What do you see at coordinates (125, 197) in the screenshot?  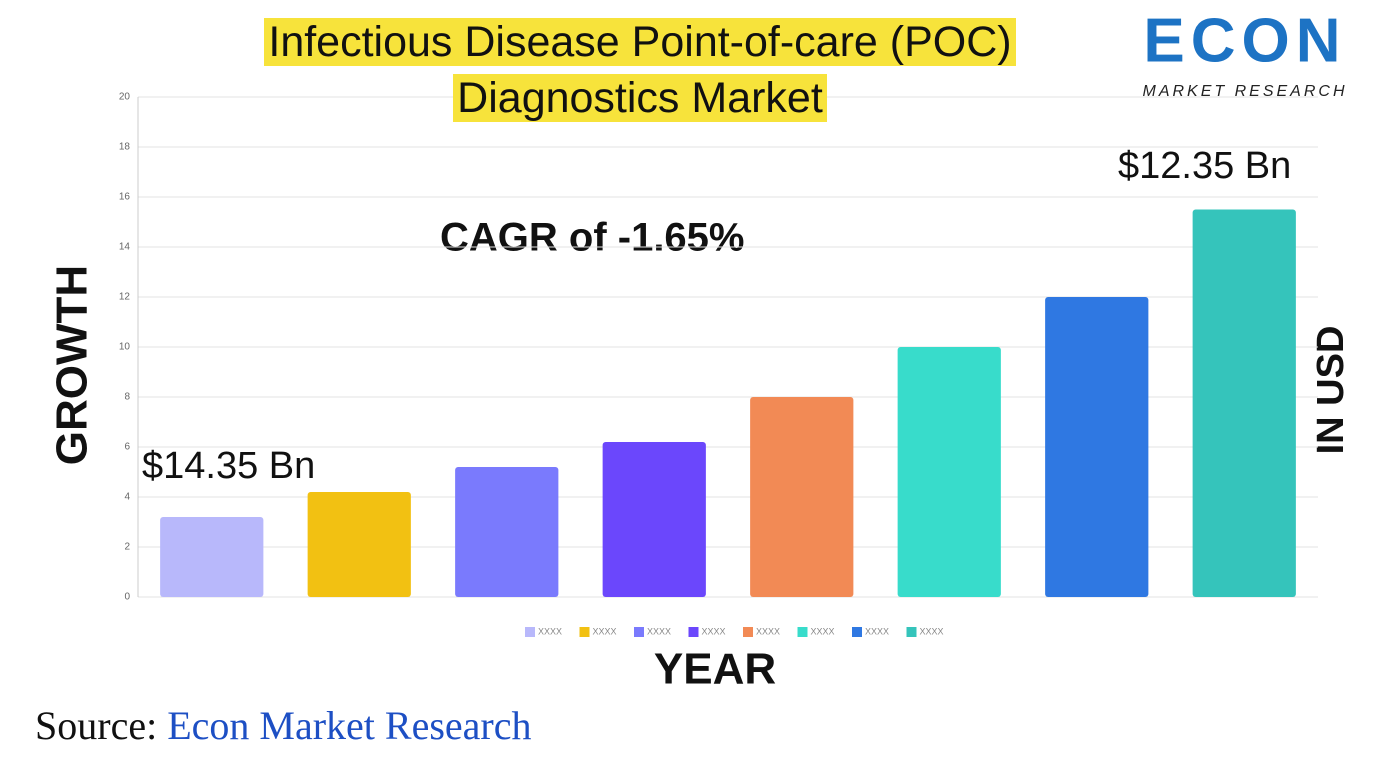 I see `y-tick-label: 16` at bounding box center [125, 197].